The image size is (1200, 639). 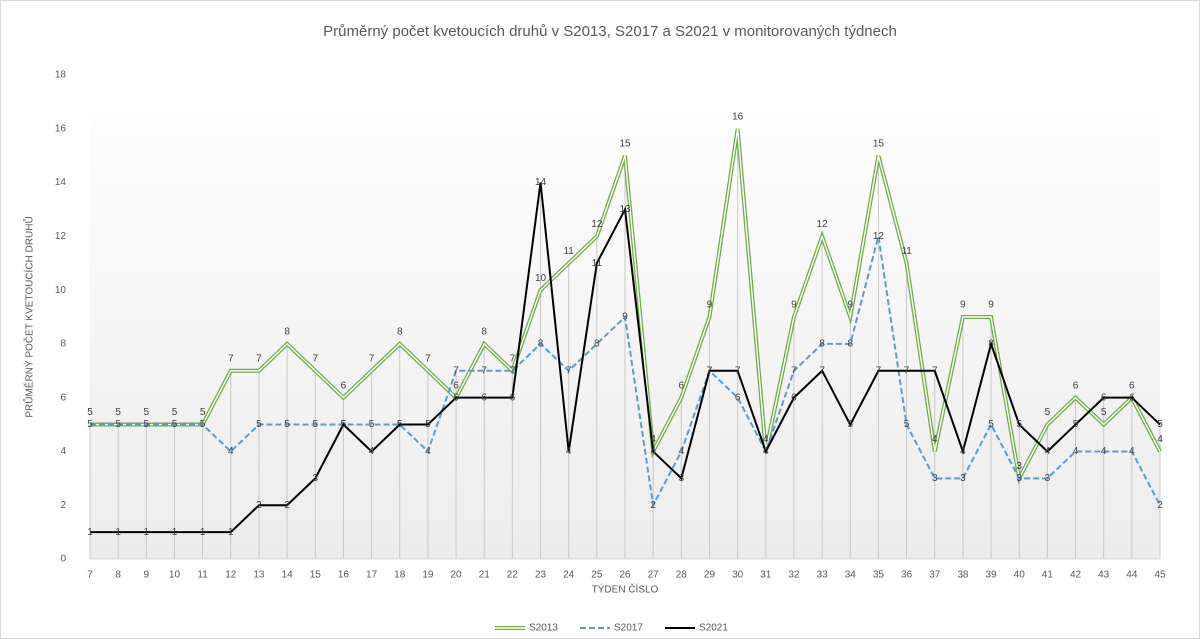 I want to click on y-tick-label: 14, so click(x=61, y=182).